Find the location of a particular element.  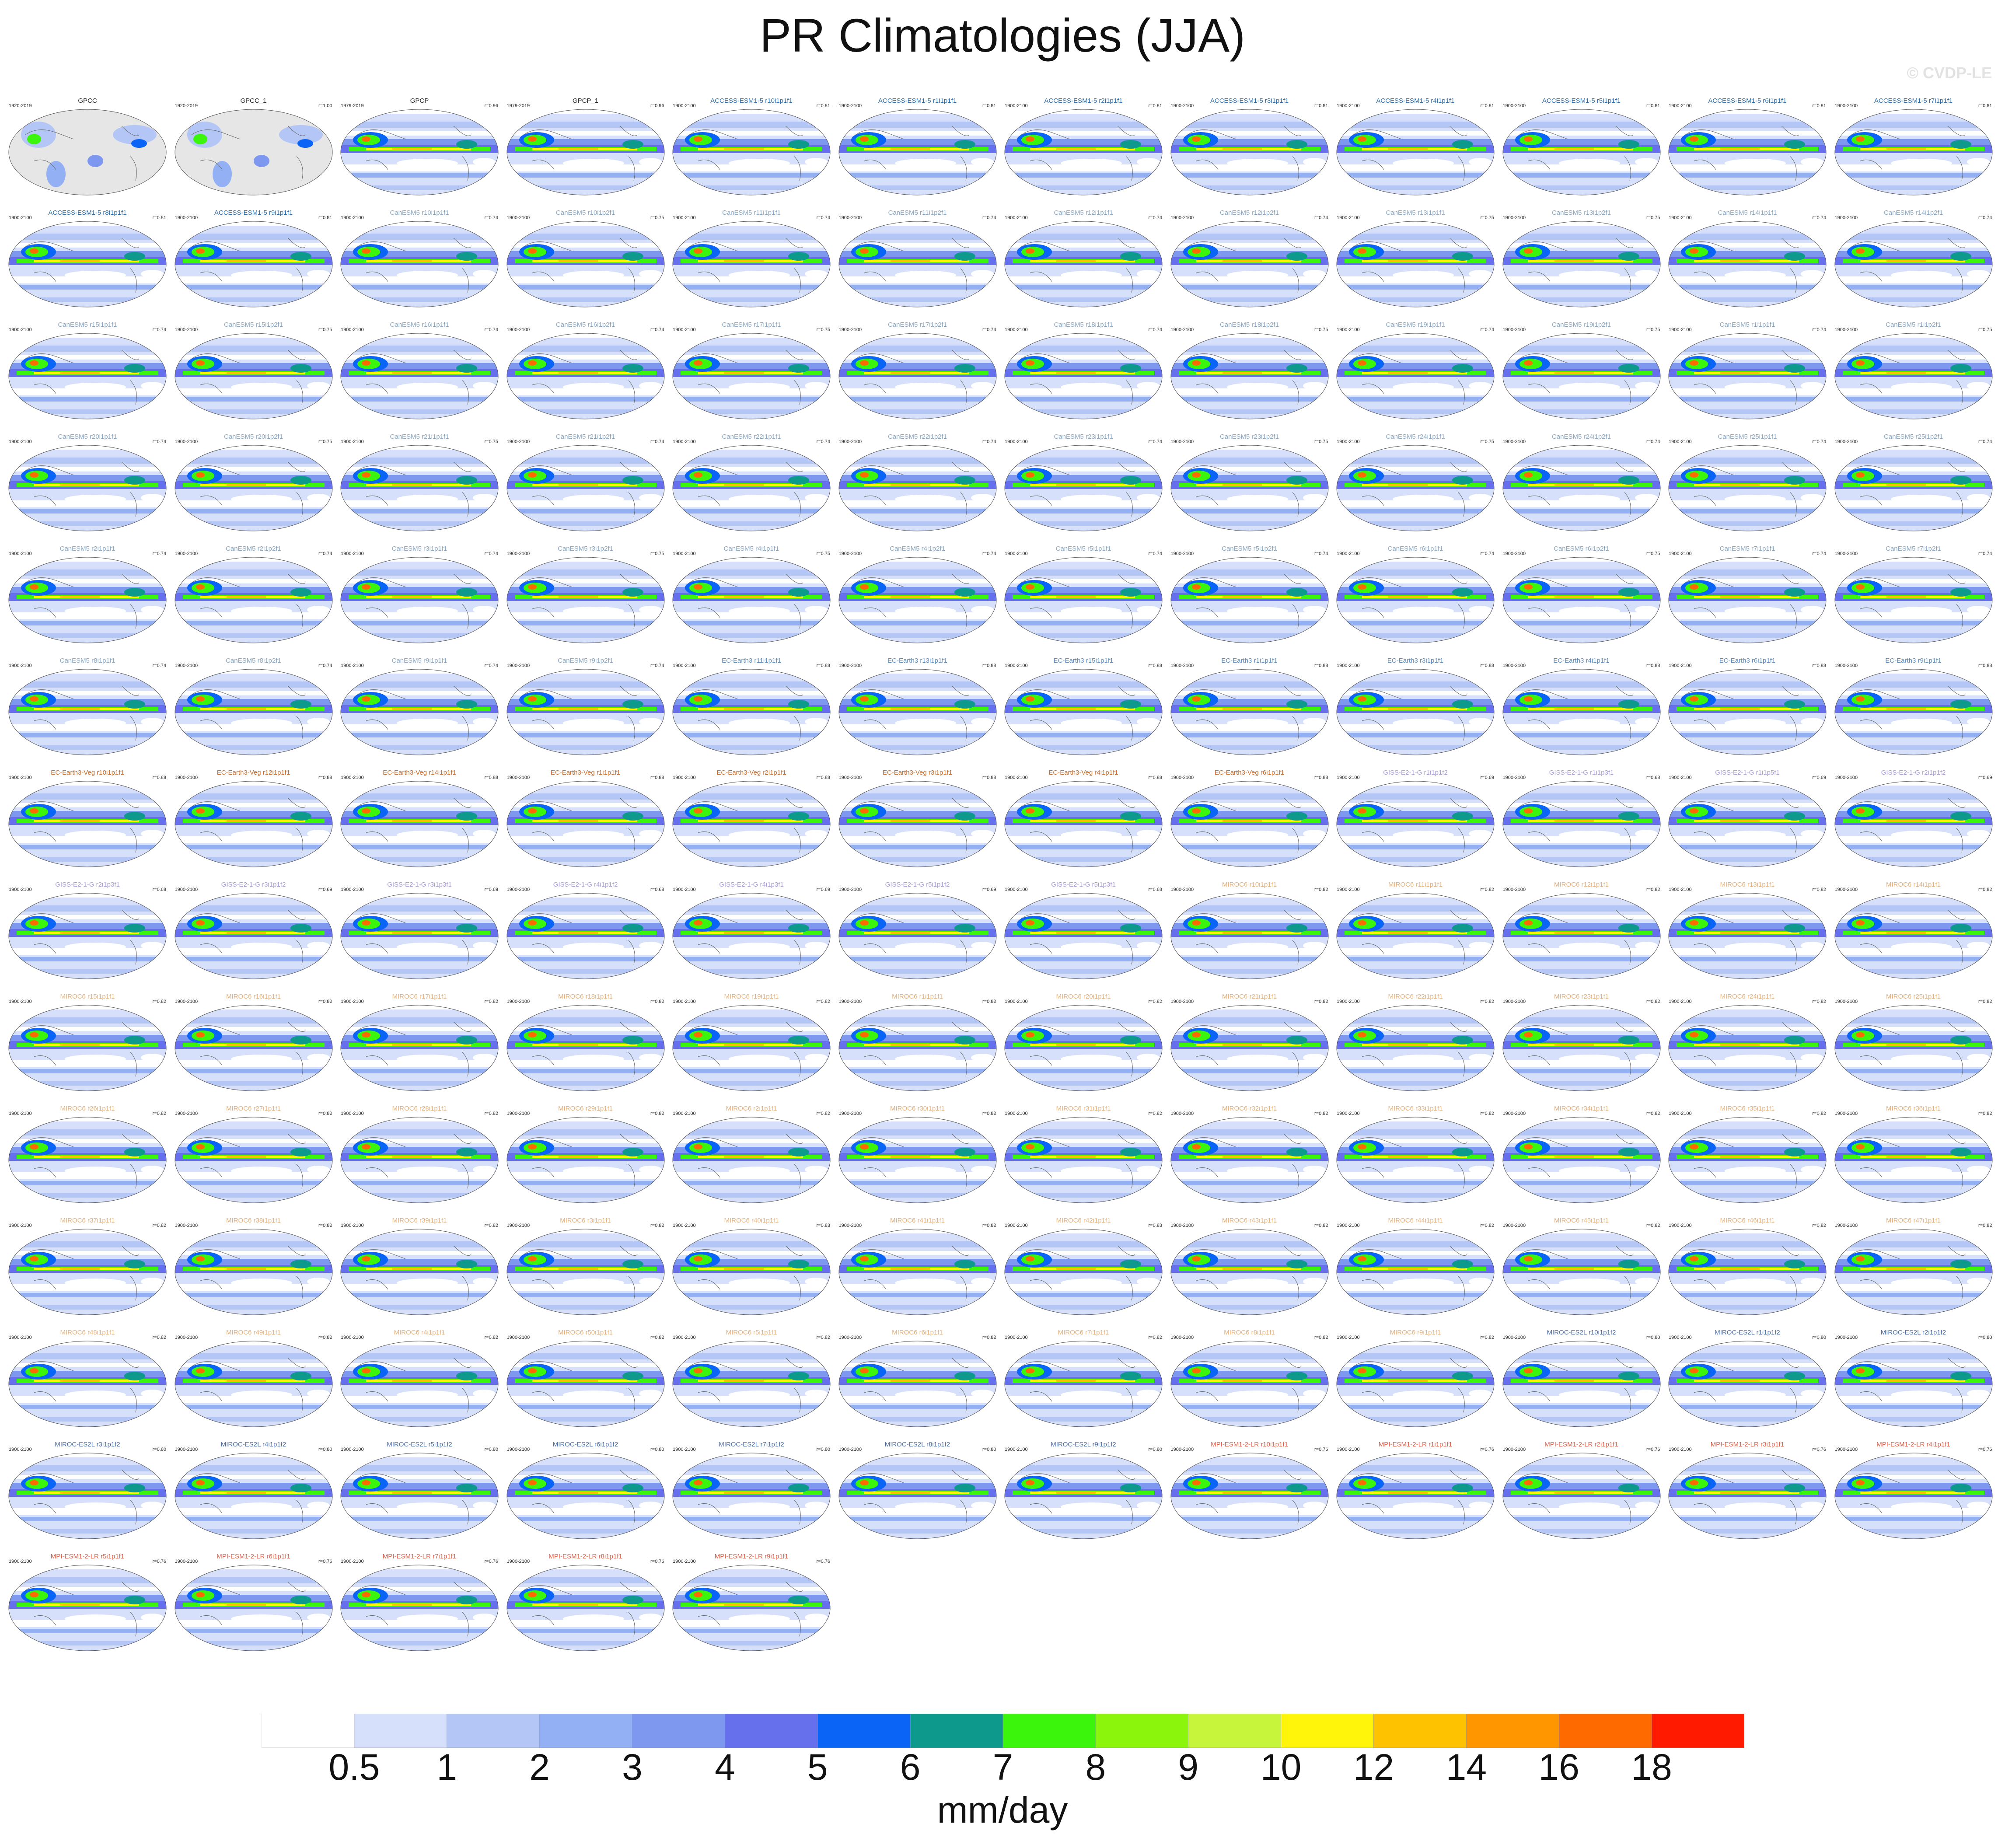

panel-title: MIROC6 r45i1p1f1 is located at coordinates (1582, 1220).